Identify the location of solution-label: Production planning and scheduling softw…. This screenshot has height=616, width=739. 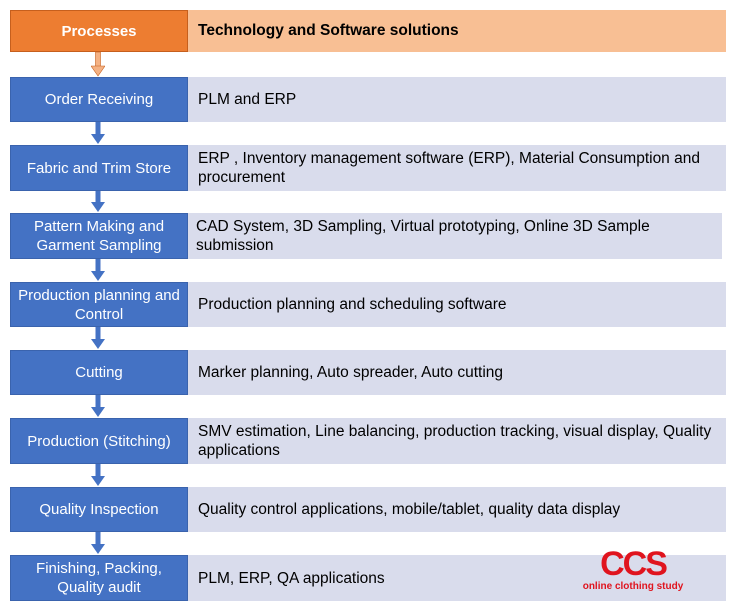
(352, 304).